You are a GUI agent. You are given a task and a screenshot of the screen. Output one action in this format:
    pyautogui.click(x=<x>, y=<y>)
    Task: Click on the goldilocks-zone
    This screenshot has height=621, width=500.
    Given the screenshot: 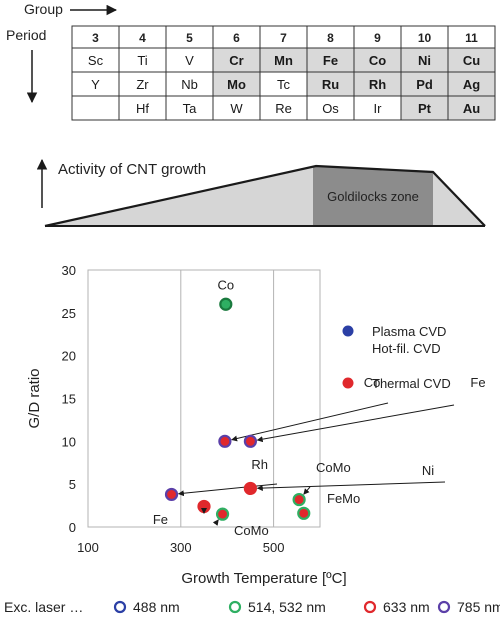 What is the action you would take?
    pyautogui.click(x=373, y=196)
    